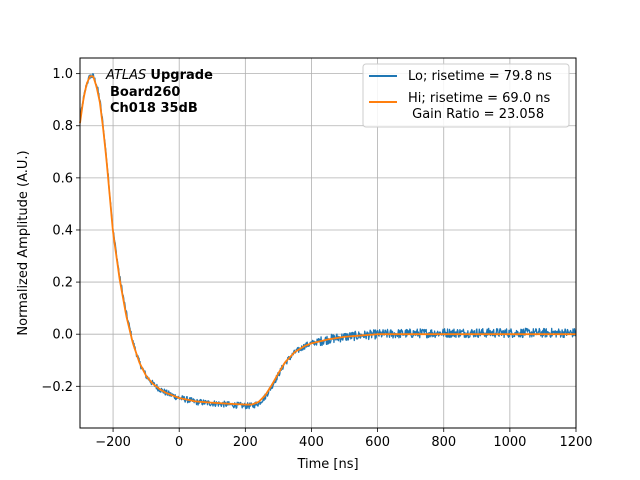 The width and height of the screenshot is (640, 480). Describe the element at coordinates (245, 442) in the screenshot. I see `x-tick-label: 200` at that location.